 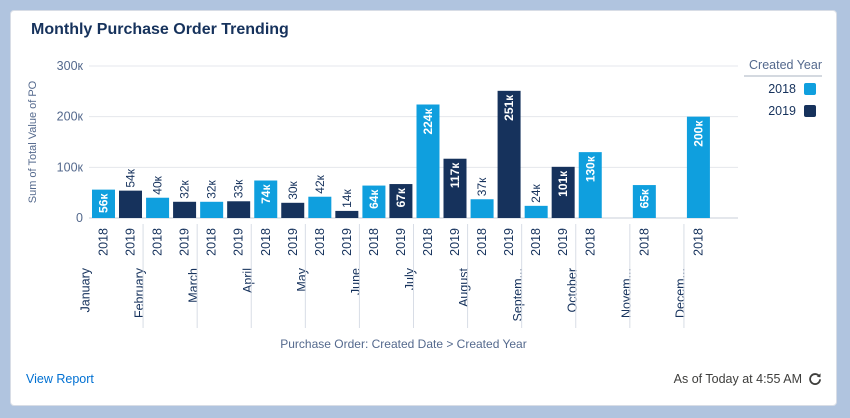 What do you see at coordinates (158, 184) in the screenshot?
I see `data-label: 40к` at bounding box center [158, 184].